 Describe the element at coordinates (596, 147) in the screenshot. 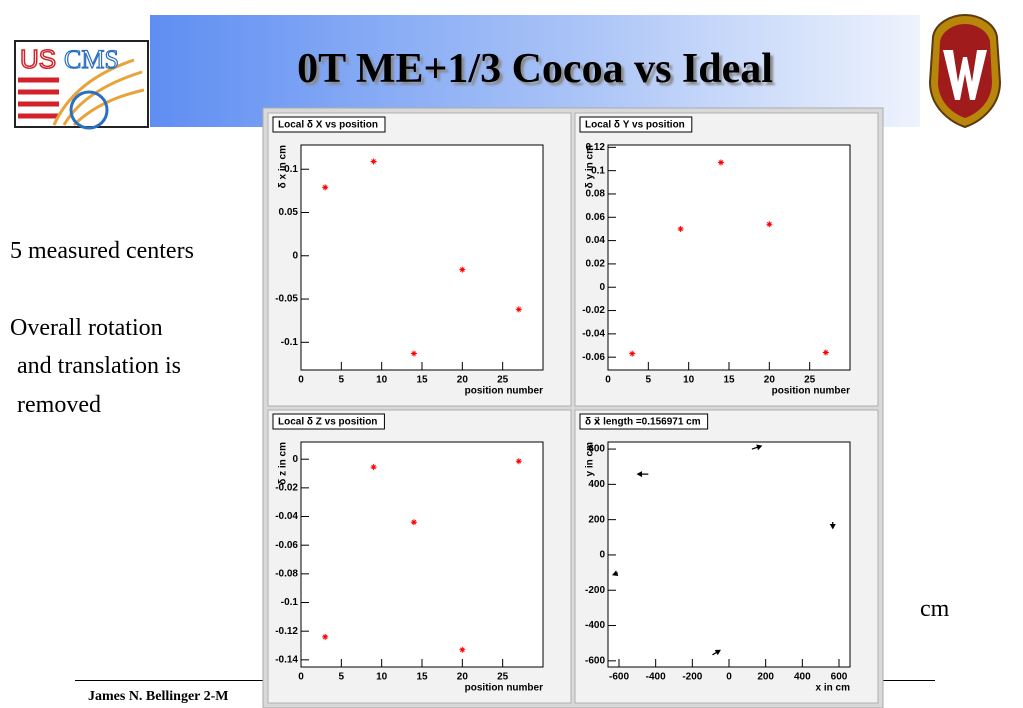

I see `y-tick-label: 0.12` at that location.